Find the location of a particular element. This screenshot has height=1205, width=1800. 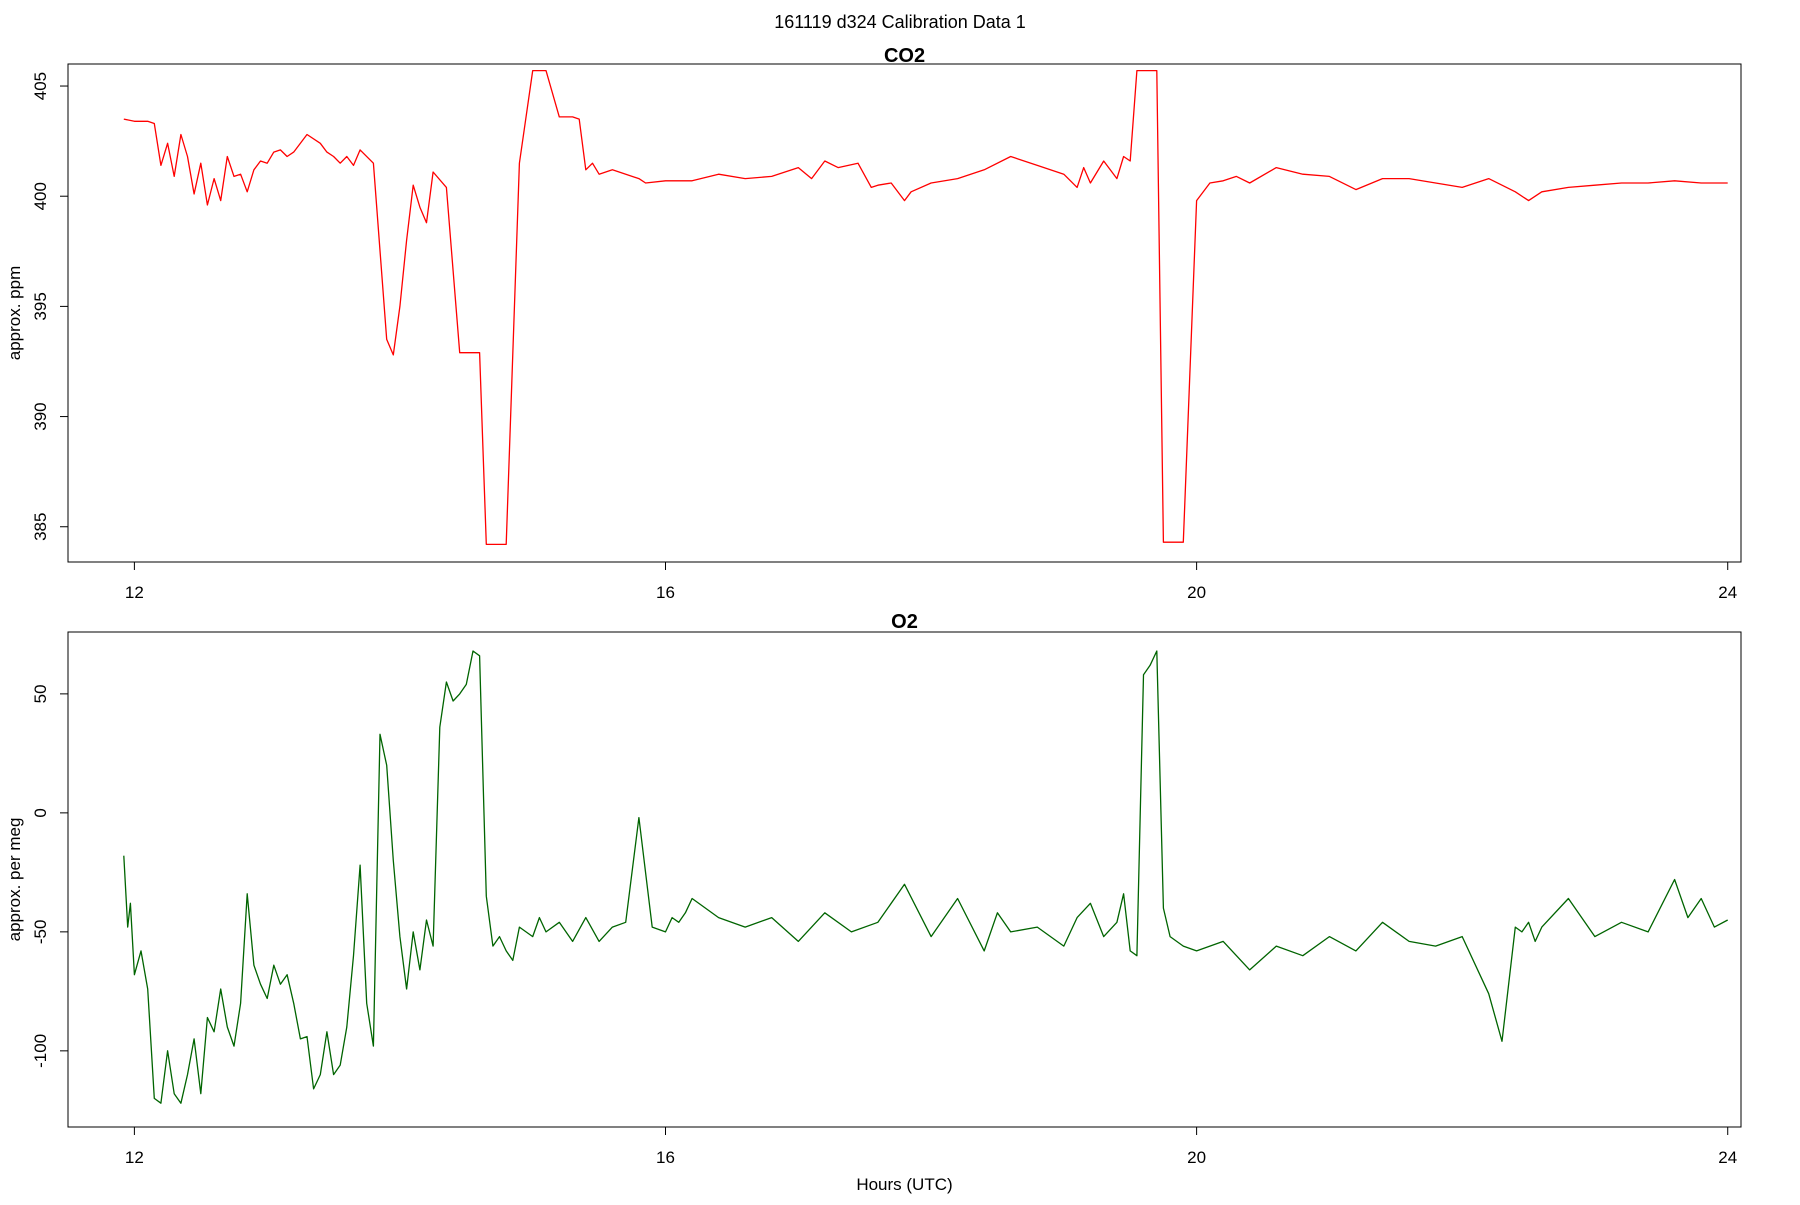

o2-x-axis-label: Hours (UTC) is located at coordinates (904, 1184).